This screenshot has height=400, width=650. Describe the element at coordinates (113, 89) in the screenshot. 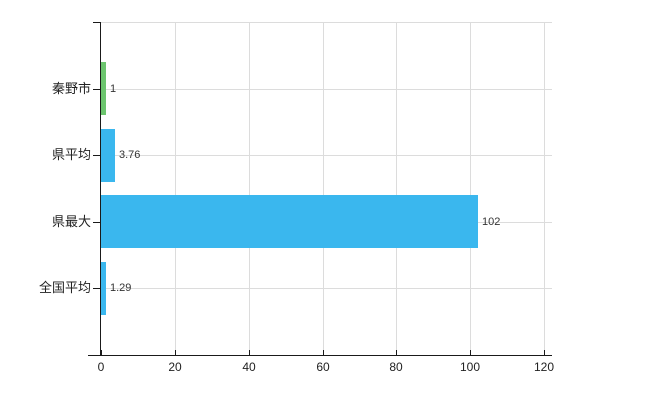

I see `bar-value-label: 1` at that location.